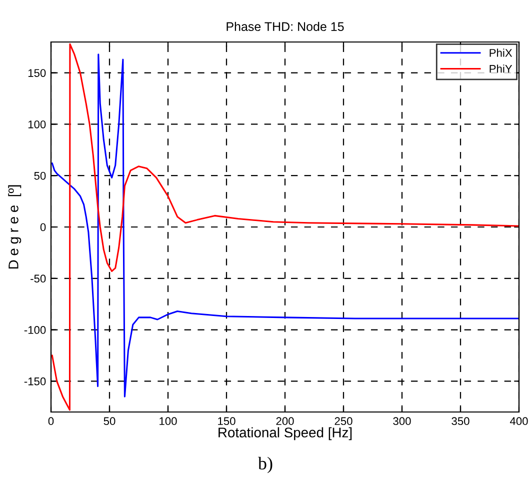 The height and width of the screenshot is (491, 531). What do you see at coordinates (15, 227) in the screenshot?
I see `y-axis-title: D e g r e e [º]` at bounding box center [15, 227].